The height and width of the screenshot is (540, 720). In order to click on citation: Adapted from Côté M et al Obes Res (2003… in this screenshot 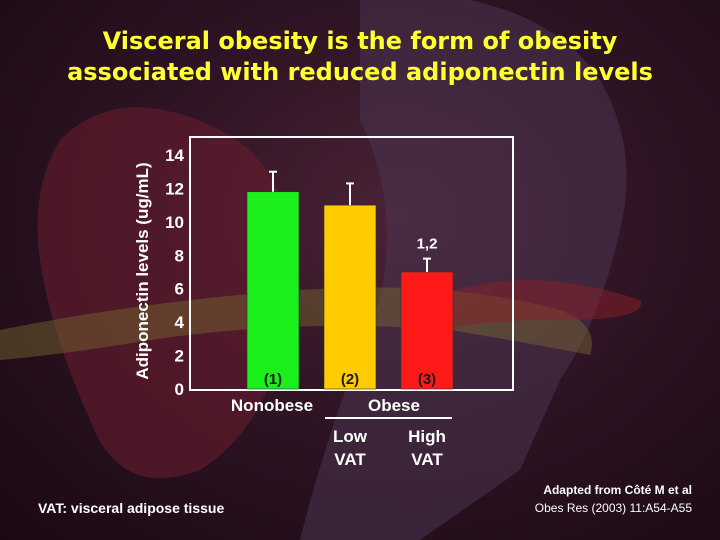, I will do `click(613, 499)`.